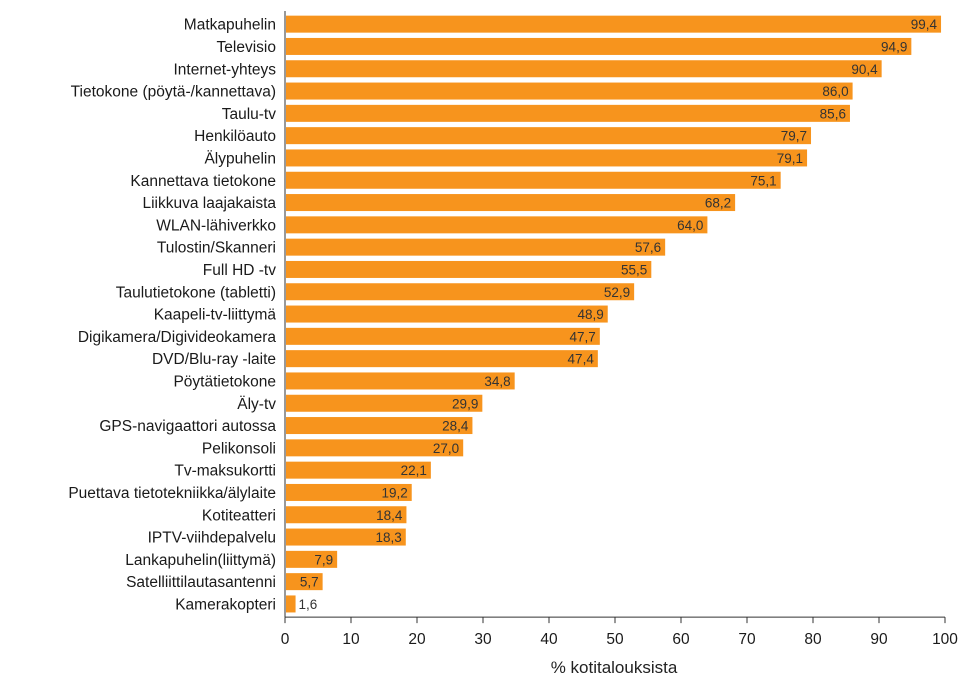 The width and height of the screenshot is (964, 686). I want to click on value-label: 18,3, so click(388, 537).